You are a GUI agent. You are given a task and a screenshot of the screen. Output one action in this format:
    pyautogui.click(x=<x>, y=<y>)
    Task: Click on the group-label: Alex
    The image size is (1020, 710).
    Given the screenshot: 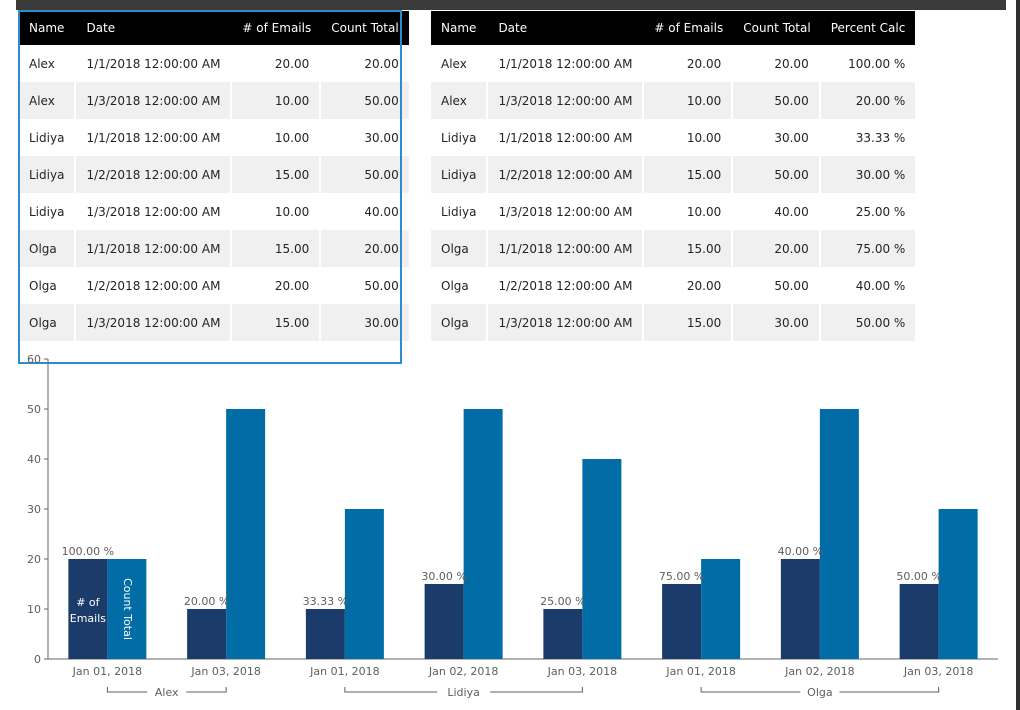 What is the action you would take?
    pyautogui.click(x=167, y=692)
    